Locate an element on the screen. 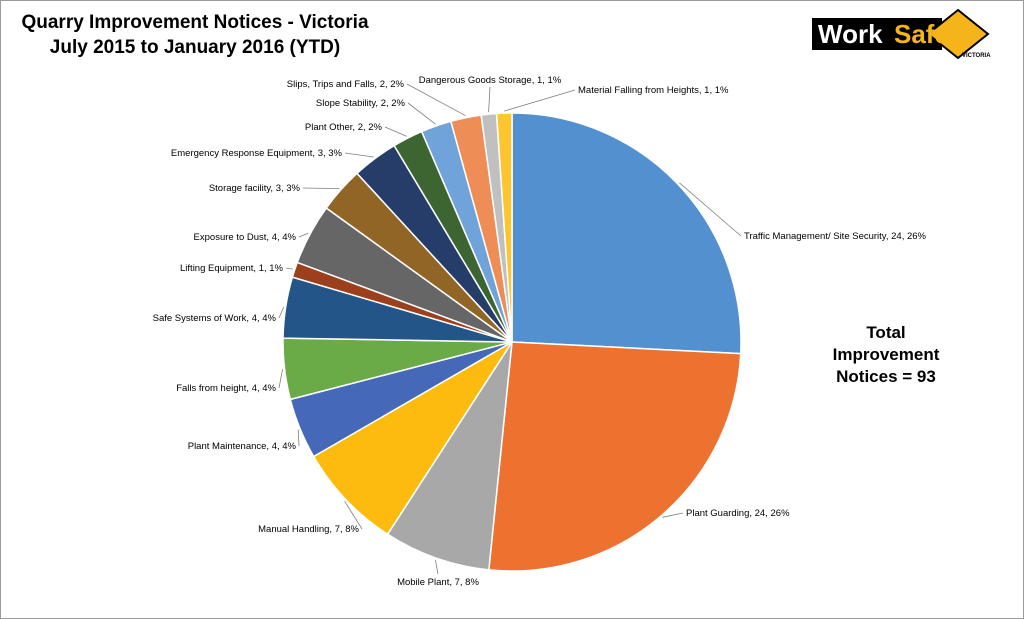 The width and height of the screenshot is (1024, 619). logo-diamond is located at coordinates (958, 34).